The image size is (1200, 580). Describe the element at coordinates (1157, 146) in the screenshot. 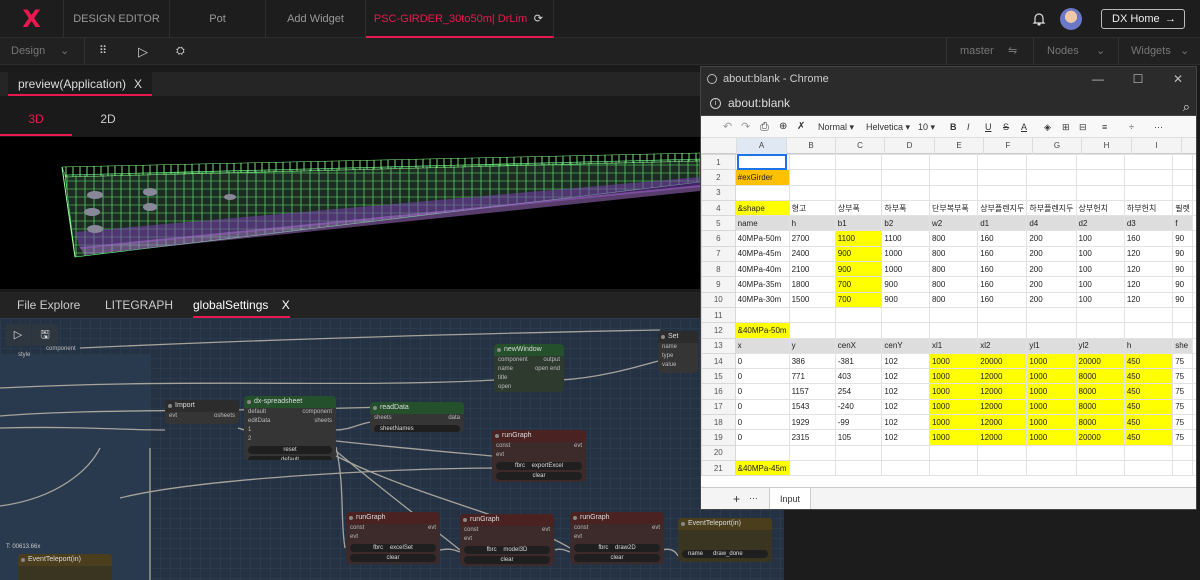

I see `column-header: I` at that location.